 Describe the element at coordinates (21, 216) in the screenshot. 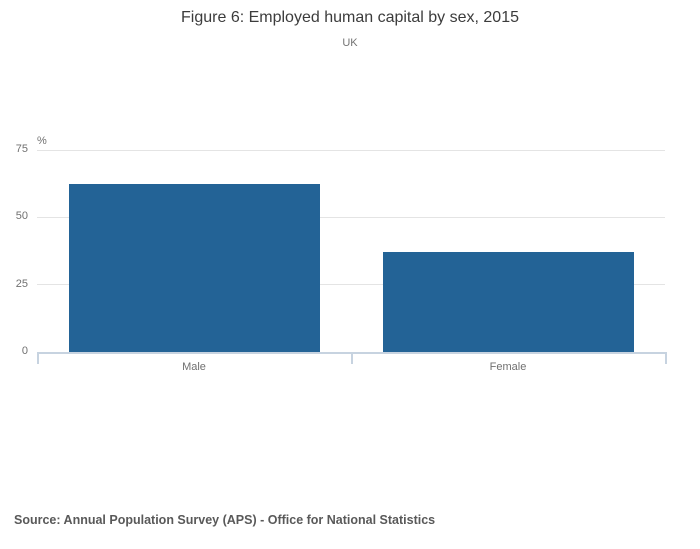

I see `y-axis-tick-label: 50` at that location.